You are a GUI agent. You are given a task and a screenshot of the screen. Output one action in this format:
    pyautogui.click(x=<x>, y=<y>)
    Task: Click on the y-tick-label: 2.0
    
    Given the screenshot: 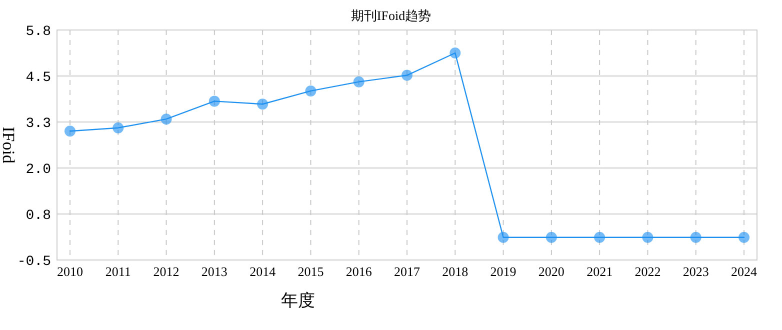 What is the action you would take?
    pyautogui.click(x=38, y=170)
    